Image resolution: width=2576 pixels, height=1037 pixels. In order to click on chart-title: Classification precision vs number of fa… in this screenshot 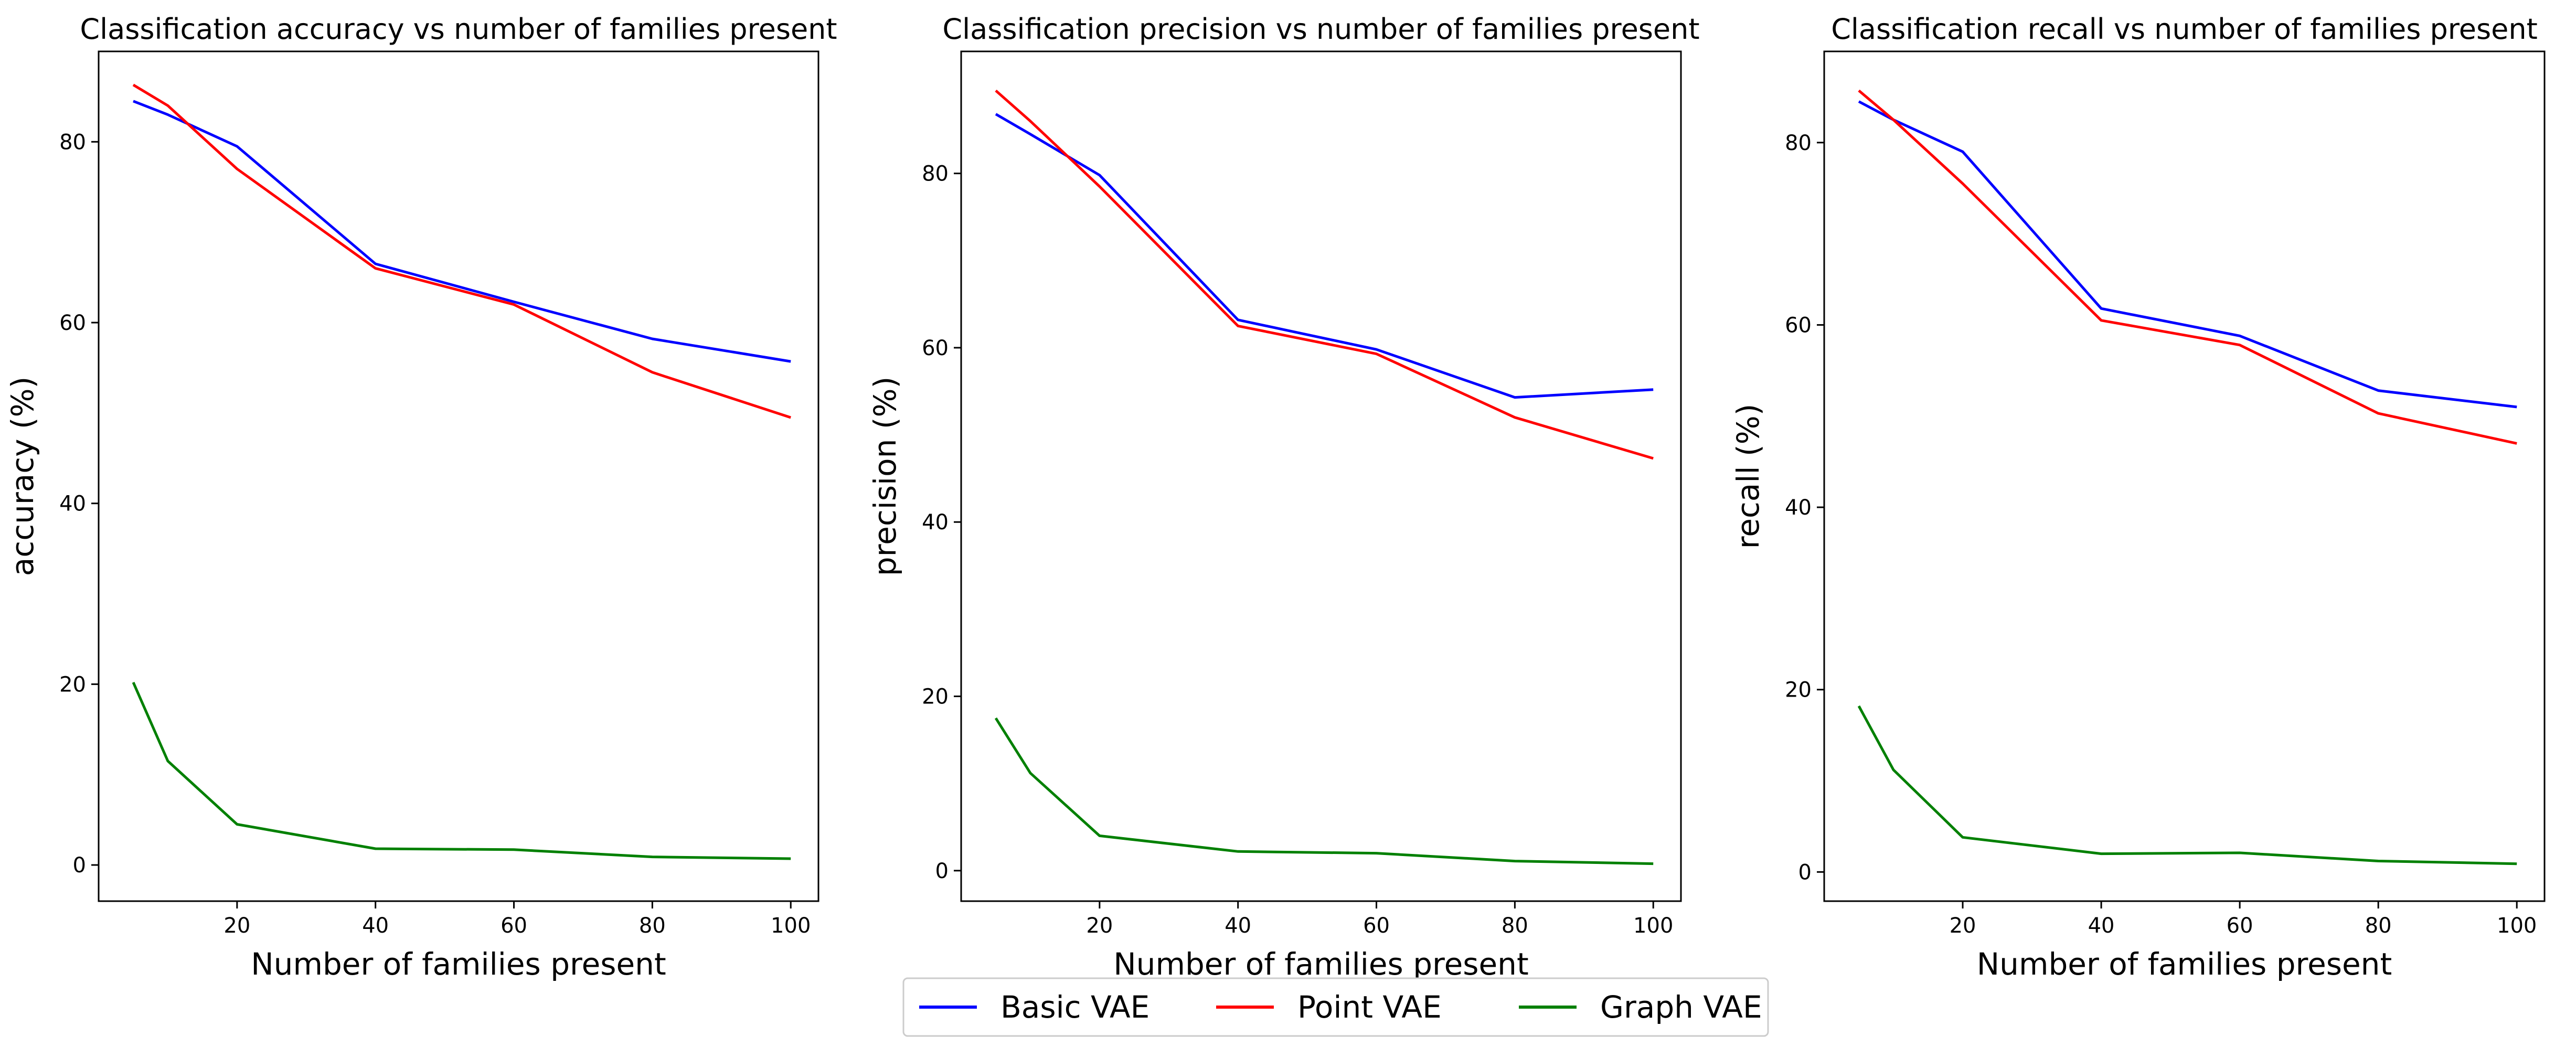, I will do `click(1320, 30)`.